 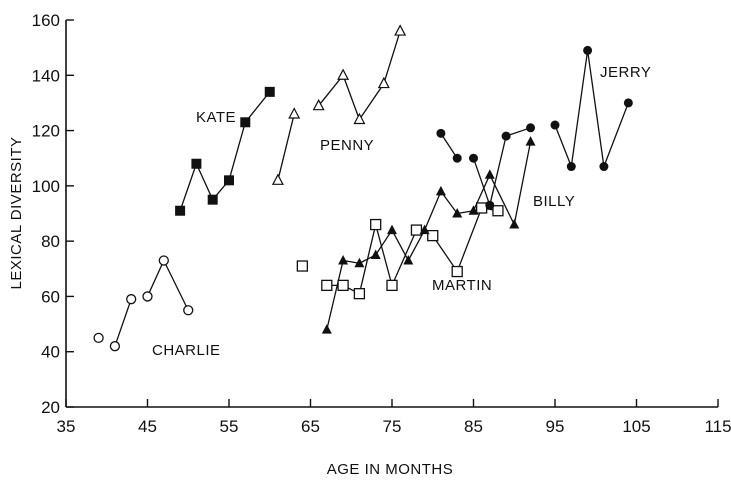 What do you see at coordinates (347, 145) in the screenshot?
I see `series-label-penny: PENNY` at bounding box center [347, 145].